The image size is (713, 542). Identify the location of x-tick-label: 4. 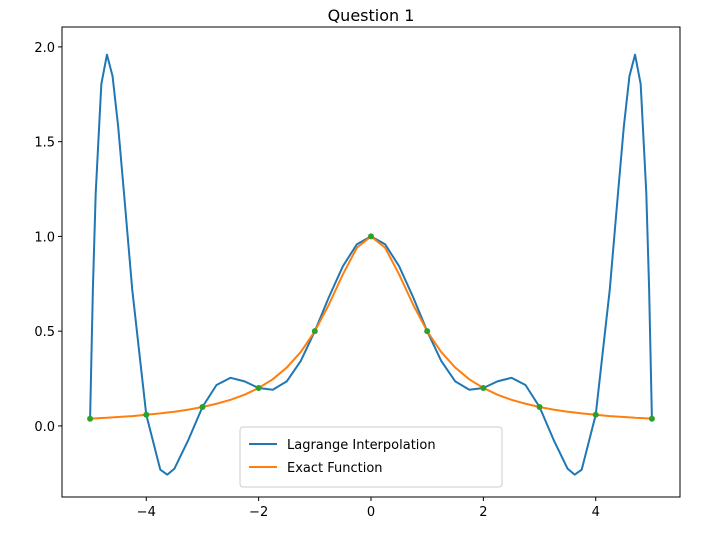
(596, 512).